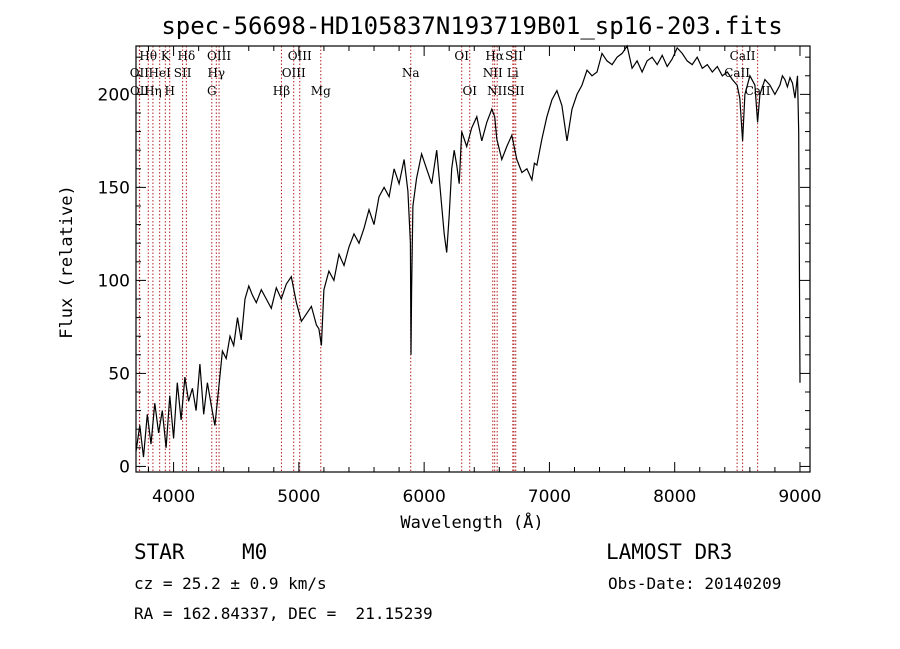  What do you see at coordinates (283, 613) in the screenshot?
I see `coordinates: RA = 162.84337, DEC = 21.15239` at bounding box center [283, 613].